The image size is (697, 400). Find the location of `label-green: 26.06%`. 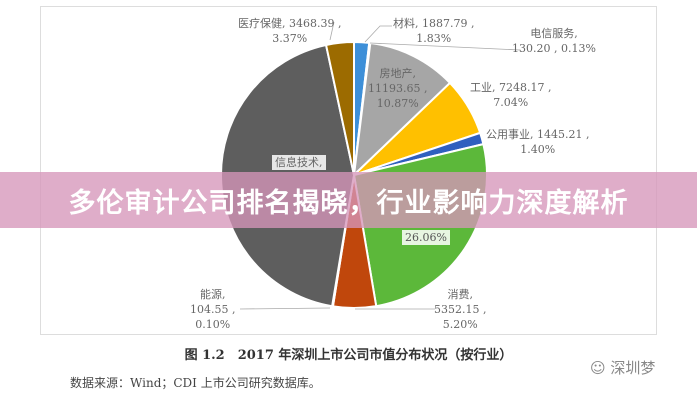

label-green: 26.06% is located at coordinates (426, 237).